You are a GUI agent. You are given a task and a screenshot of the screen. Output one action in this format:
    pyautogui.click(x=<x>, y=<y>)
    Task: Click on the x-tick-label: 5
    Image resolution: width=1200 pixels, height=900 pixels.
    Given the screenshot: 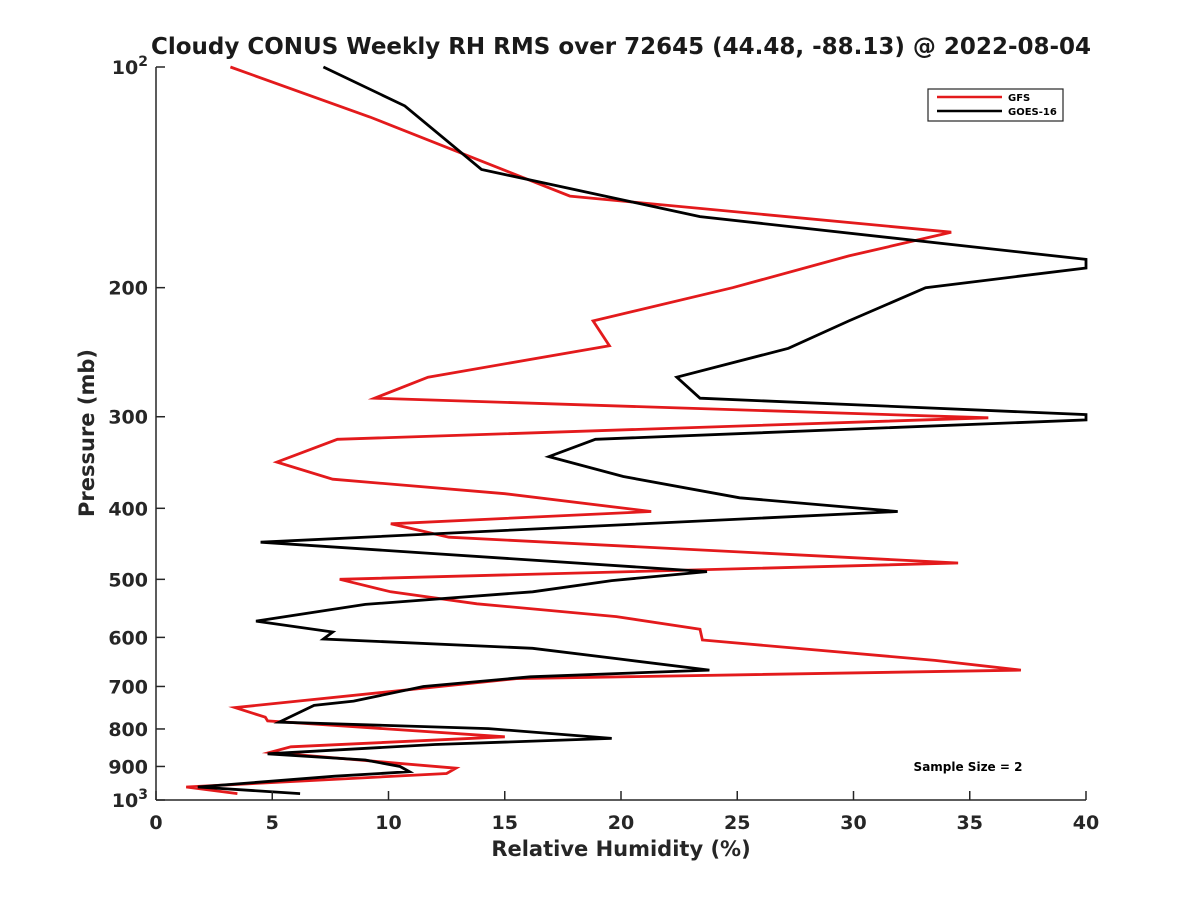 What is the action you would take?
    pyautogui.click(x=272, y=823)
    